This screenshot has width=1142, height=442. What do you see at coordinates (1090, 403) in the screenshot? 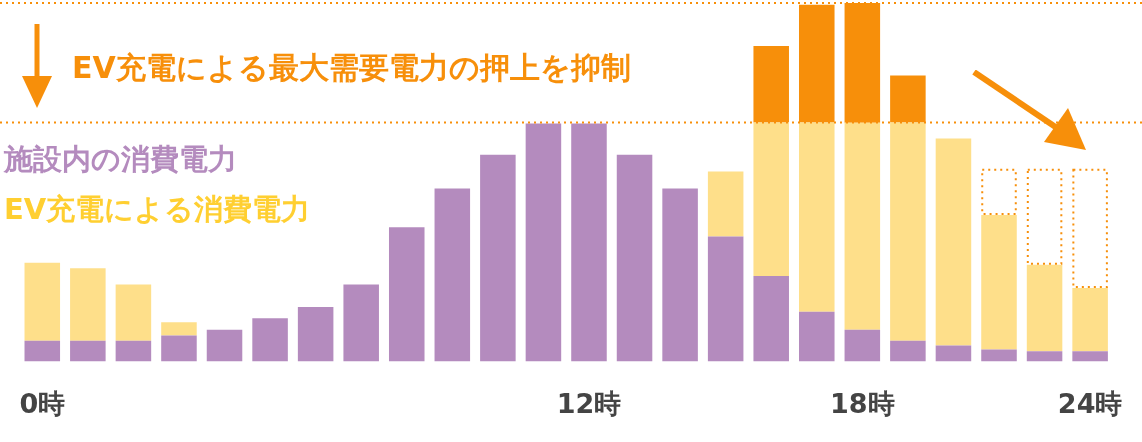
I see `x-tick-label: 24時` at bounding box center [1090, 403].